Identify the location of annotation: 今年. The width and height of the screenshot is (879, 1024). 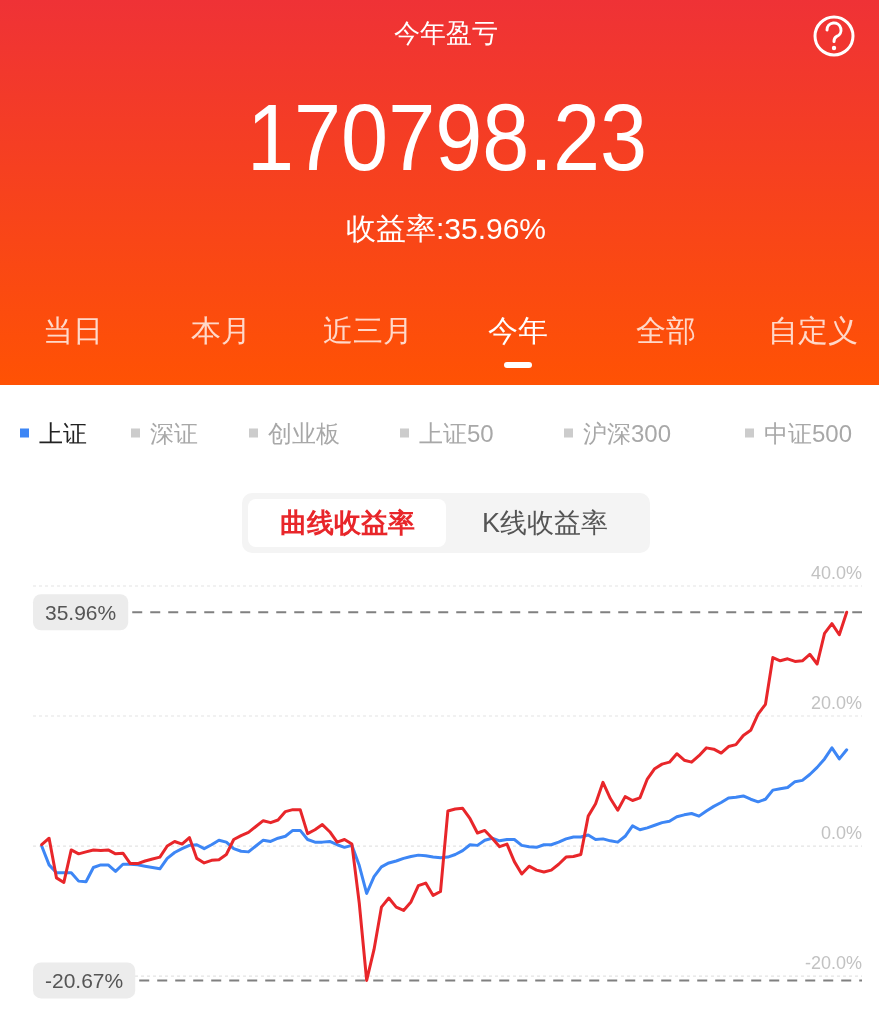
(518, 330).